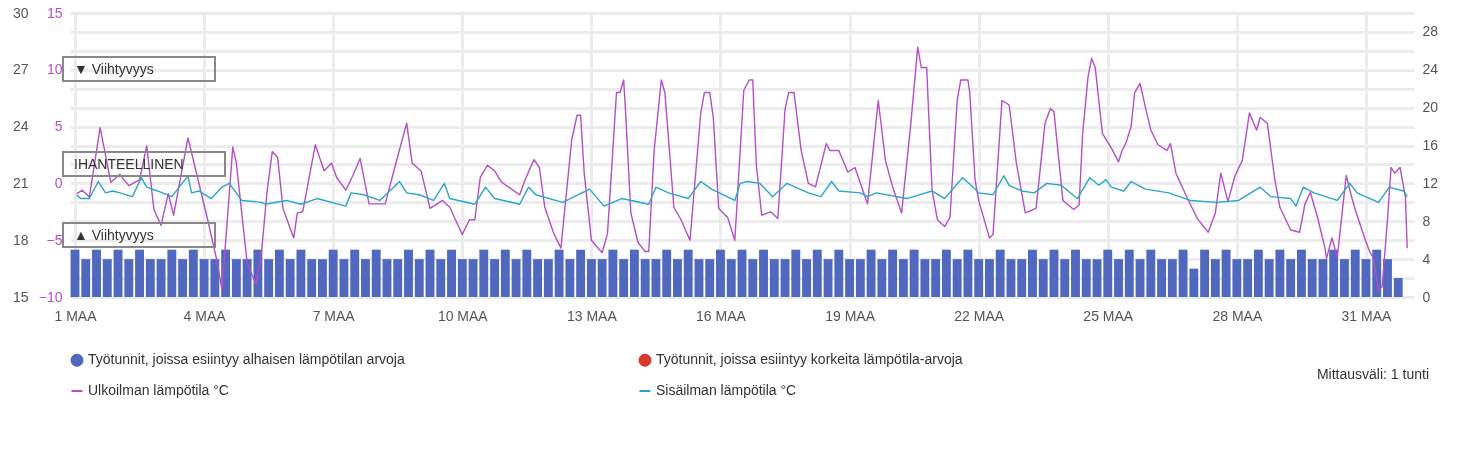 The height and width of the screenshot is (450, 1459). Describe the element at coordinates (1426, 220) in the screenshot. I see `y3-tick-label: 8` at that location.